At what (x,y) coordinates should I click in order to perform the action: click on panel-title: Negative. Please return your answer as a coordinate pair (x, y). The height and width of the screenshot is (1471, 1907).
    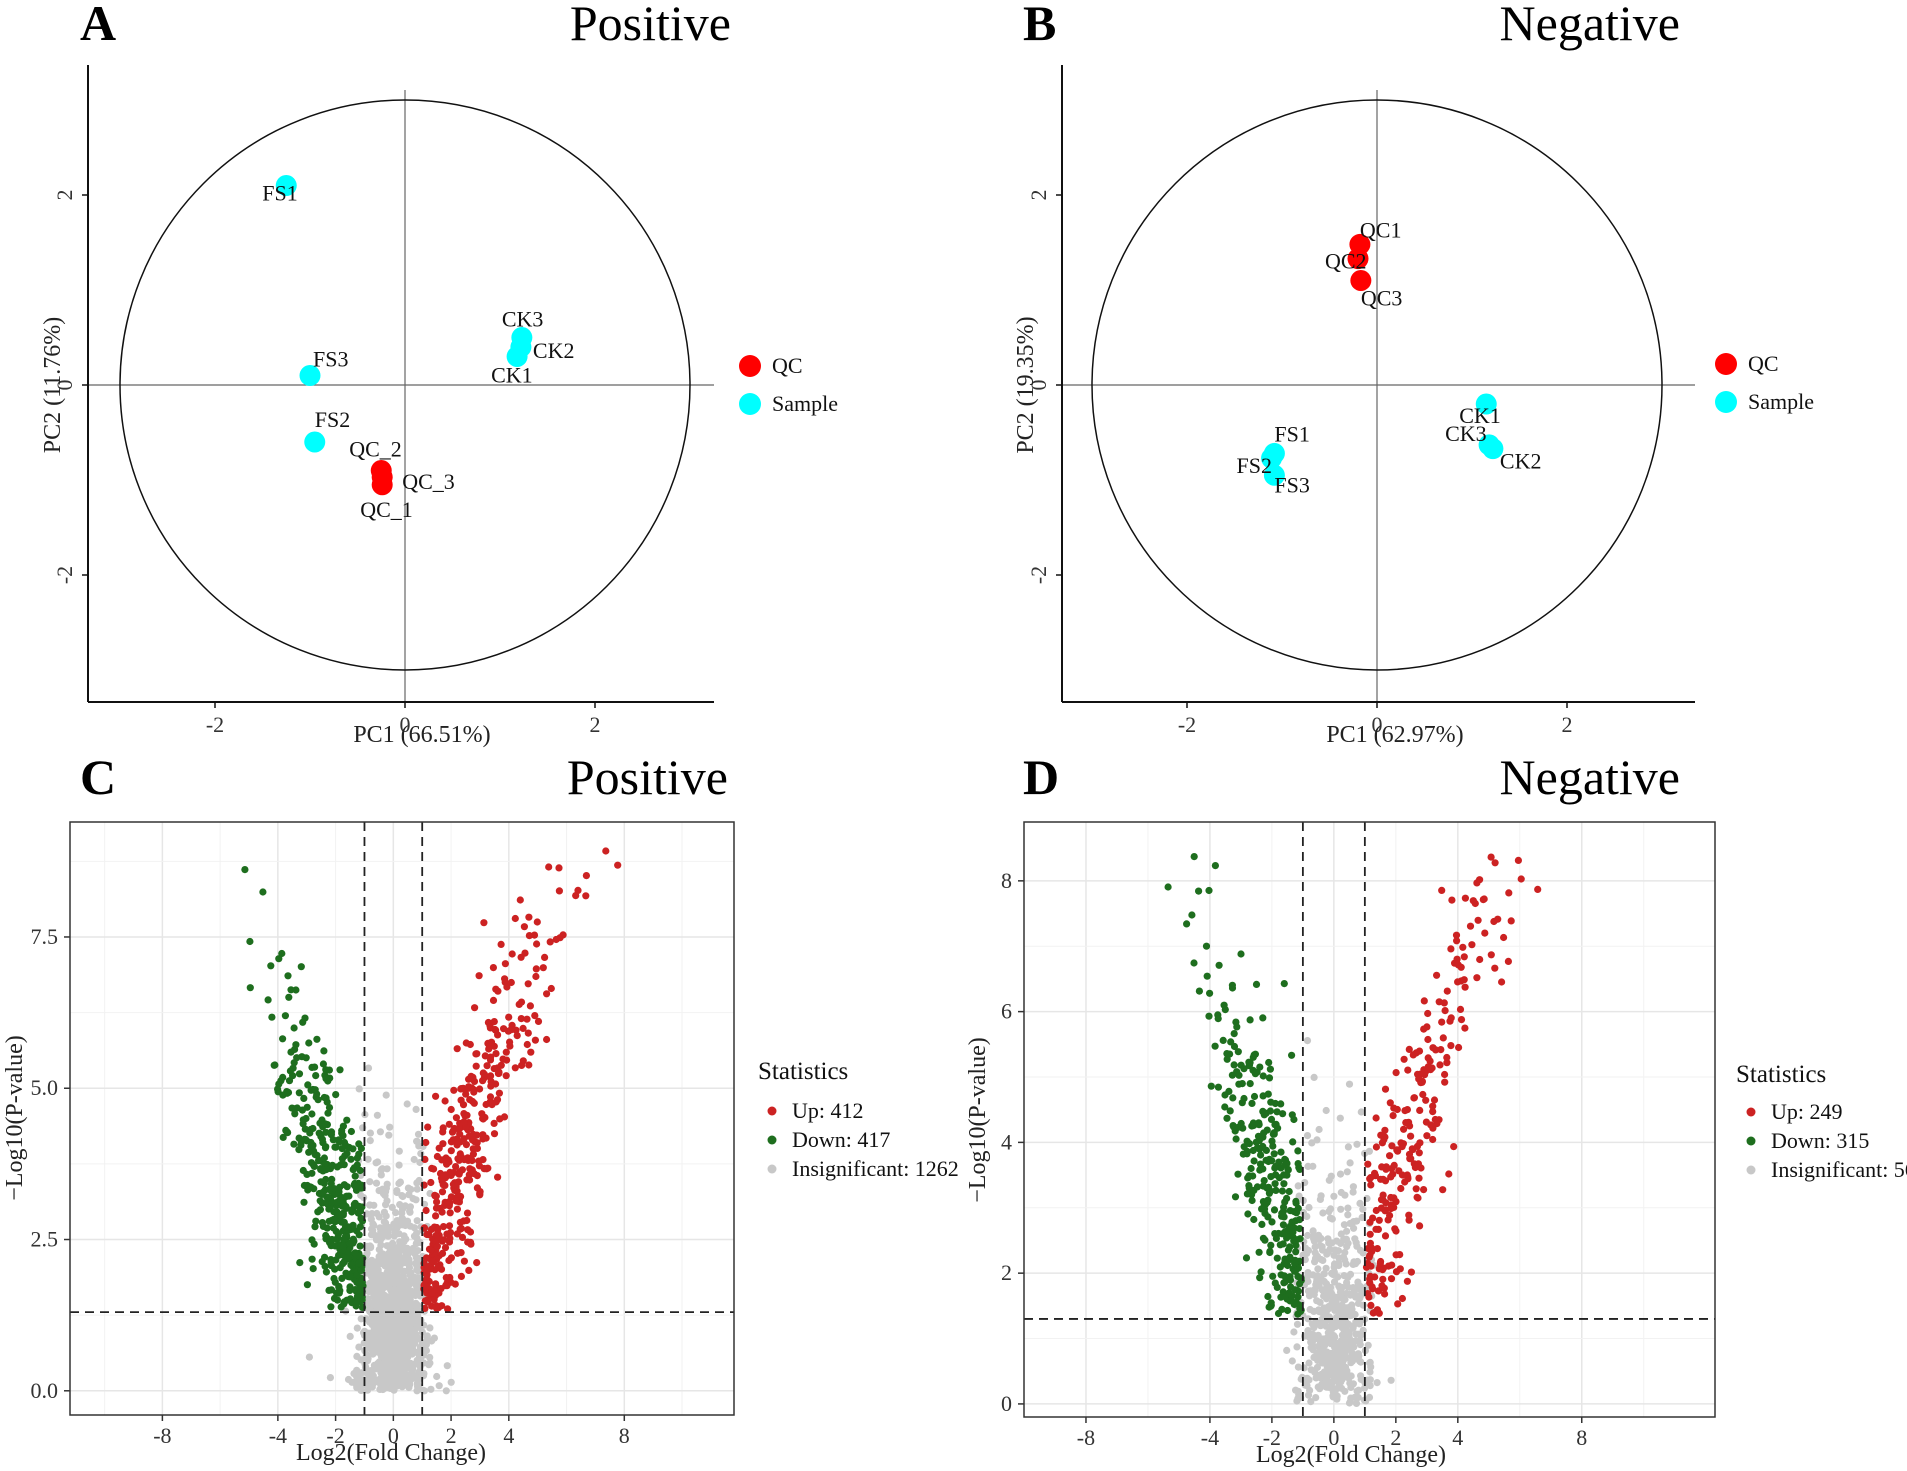
    Looking at the image, I should click on (1590, 25).